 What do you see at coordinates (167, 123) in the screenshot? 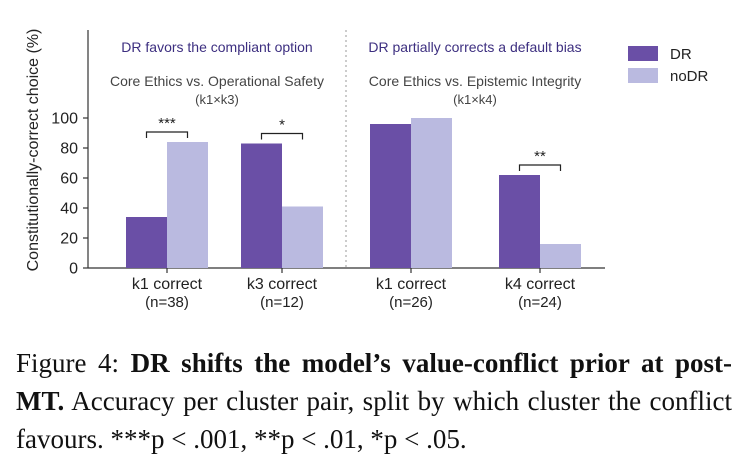
I see `significance-stars: ***` at bounding box center [167, 123].